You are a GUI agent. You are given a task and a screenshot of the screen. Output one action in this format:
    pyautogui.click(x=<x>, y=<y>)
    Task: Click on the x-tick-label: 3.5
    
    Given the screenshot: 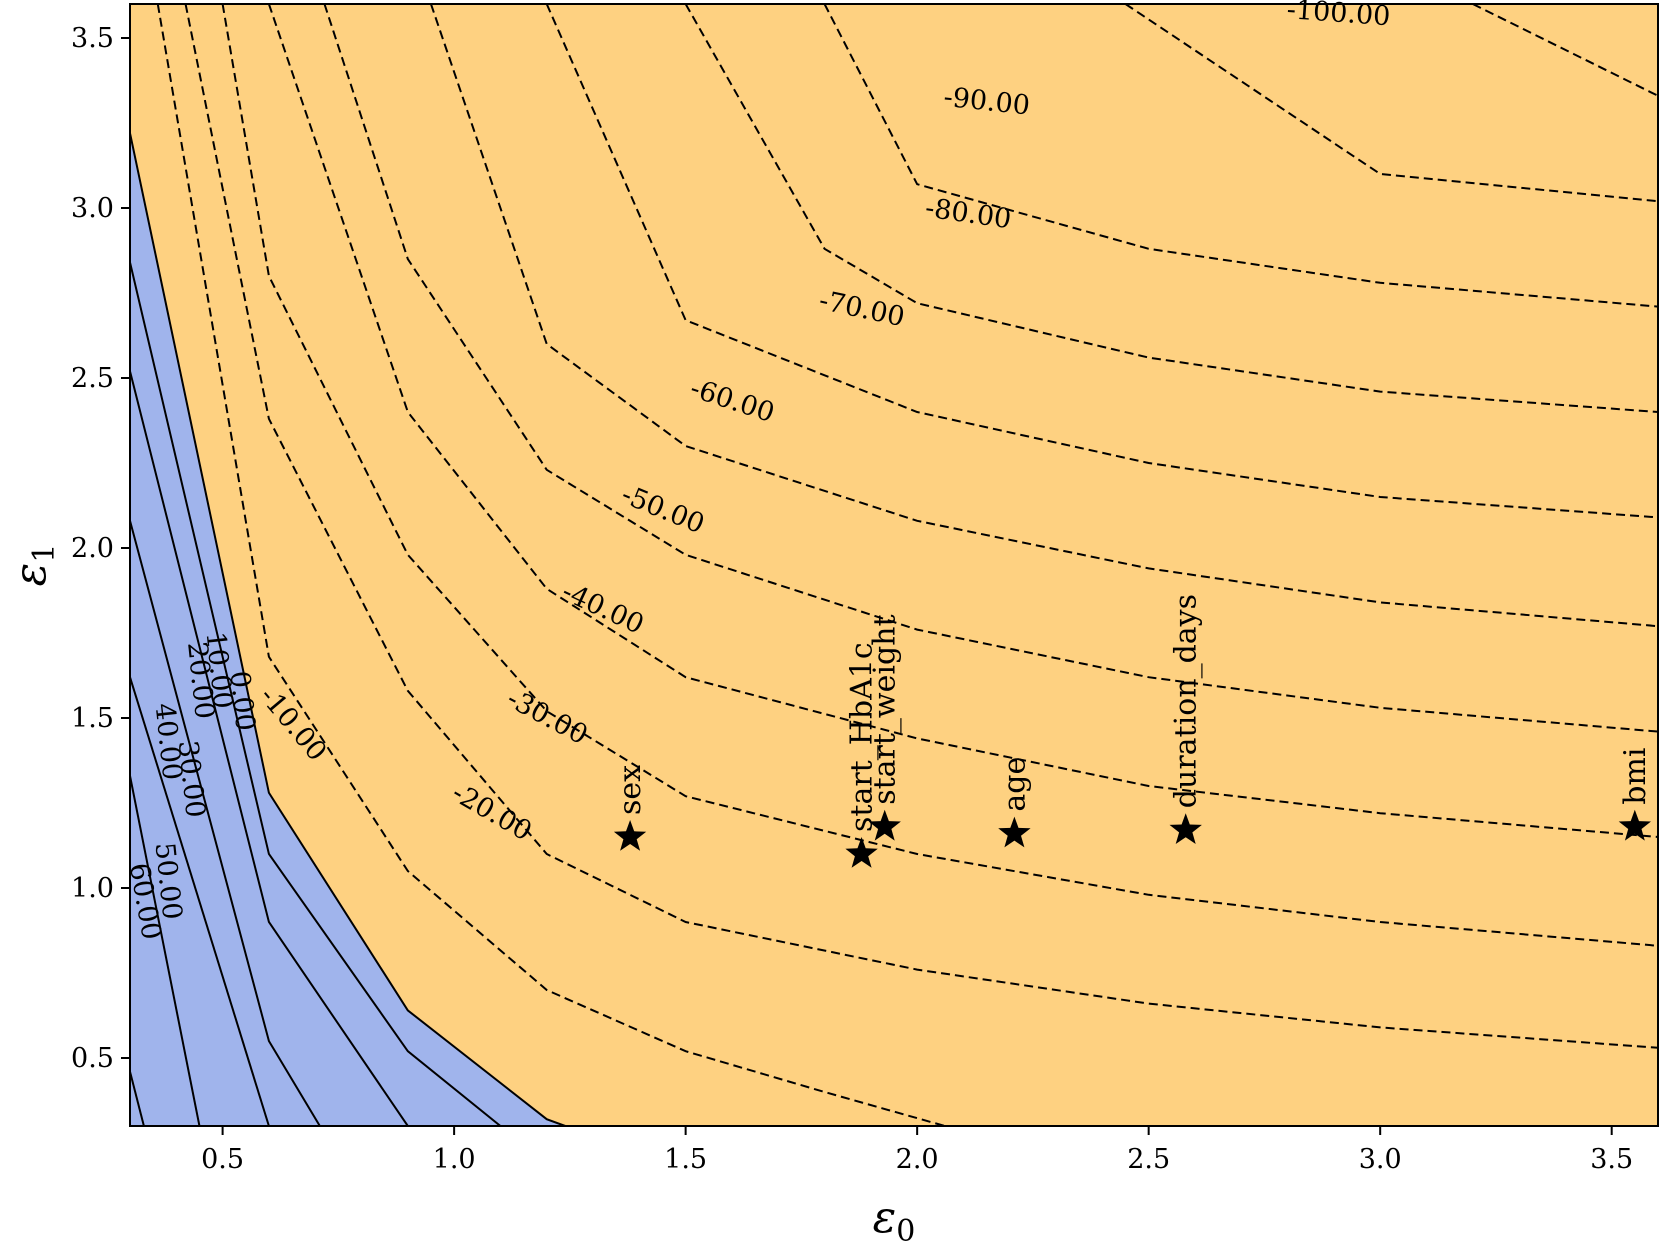 What is the action you would take?
    pyautogui.click(x=1611, y=1159)
    